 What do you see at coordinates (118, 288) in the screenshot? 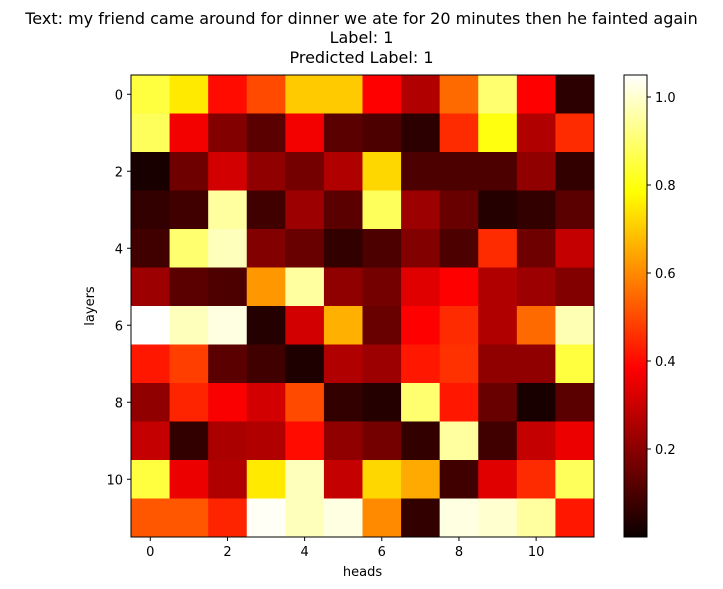
I see `y-axis-ticks: 0 2 4 6 8 10` at bounding box center [118, 288].